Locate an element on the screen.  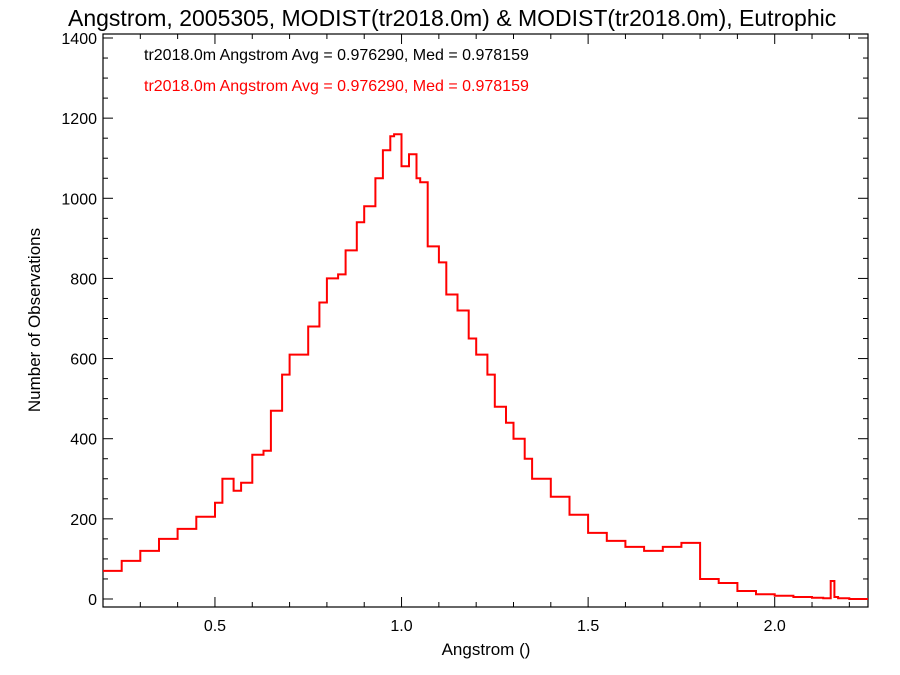
y-tick-label: 1000 is located at coordinates (79, 199).